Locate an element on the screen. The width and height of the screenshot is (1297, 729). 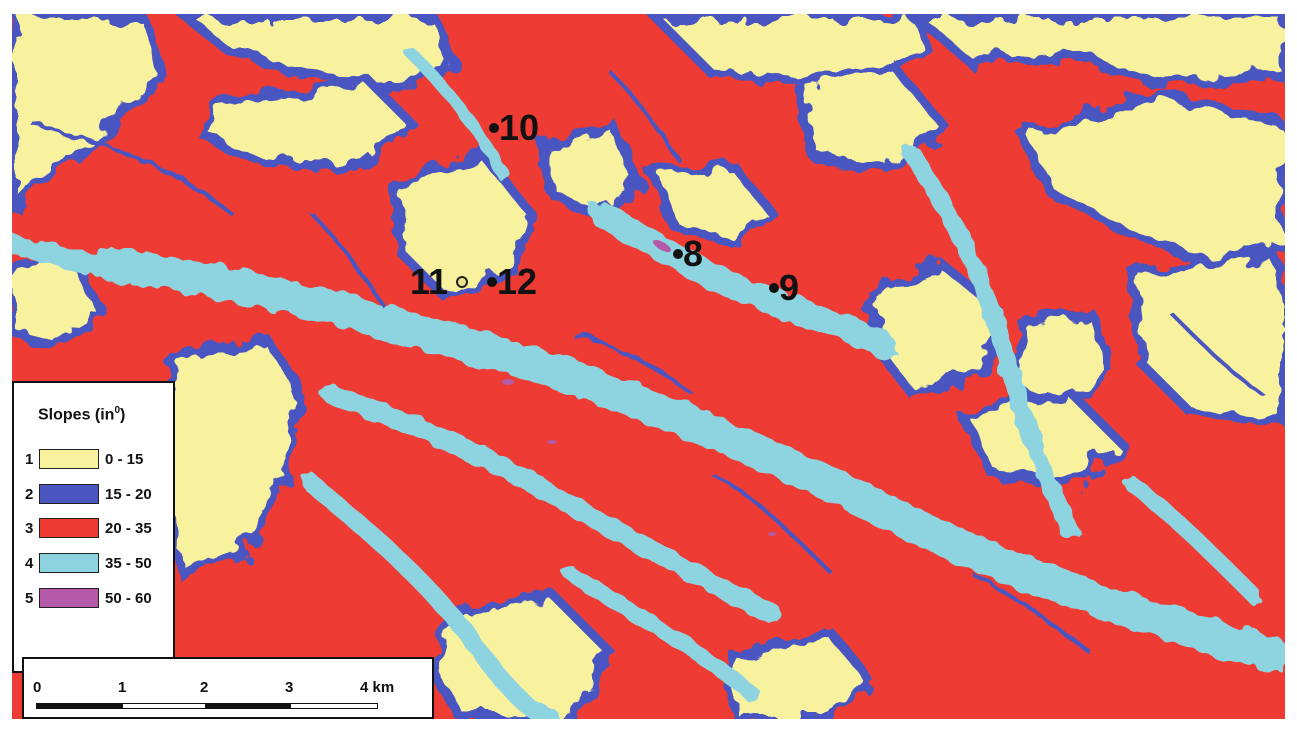
legend-class-number: 5 is located at coordinates (29, 598).